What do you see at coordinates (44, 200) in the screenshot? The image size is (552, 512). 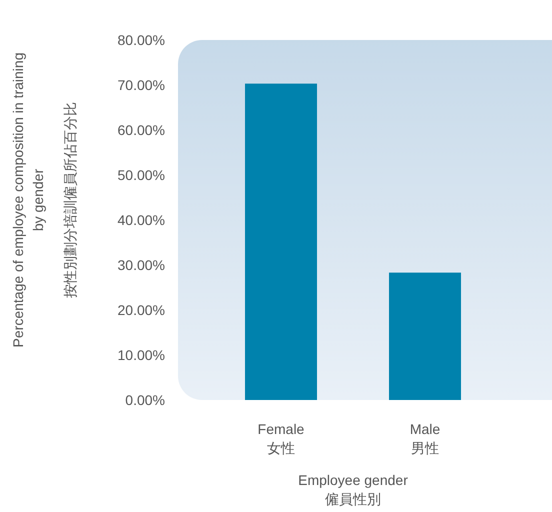 I see `y-axis-title: Percentage of employee composition in training by gender 按性別劃分培訓僱員所佔百分比` at bounding box center [44, 200].